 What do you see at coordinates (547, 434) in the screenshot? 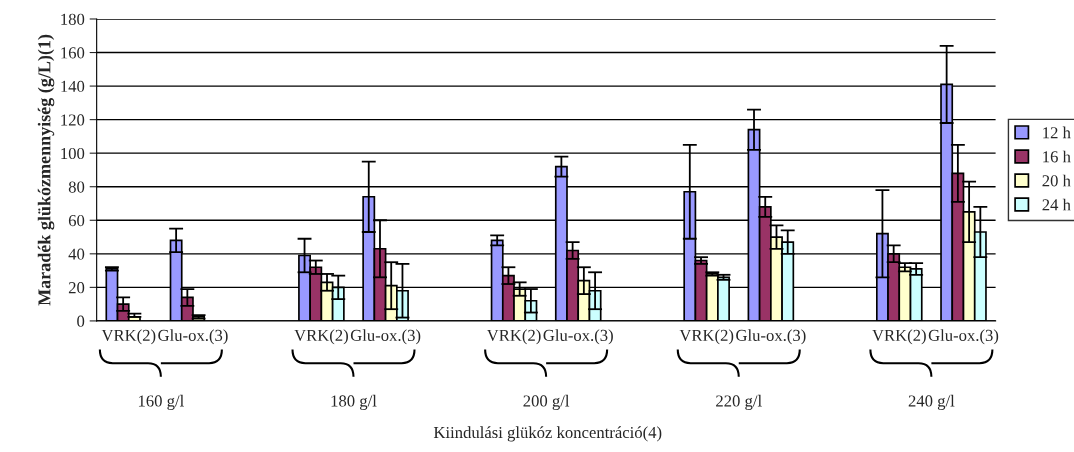
I see `text: Kiindulási glükóz koncentráció(4)` at bounding box center [547, 434].